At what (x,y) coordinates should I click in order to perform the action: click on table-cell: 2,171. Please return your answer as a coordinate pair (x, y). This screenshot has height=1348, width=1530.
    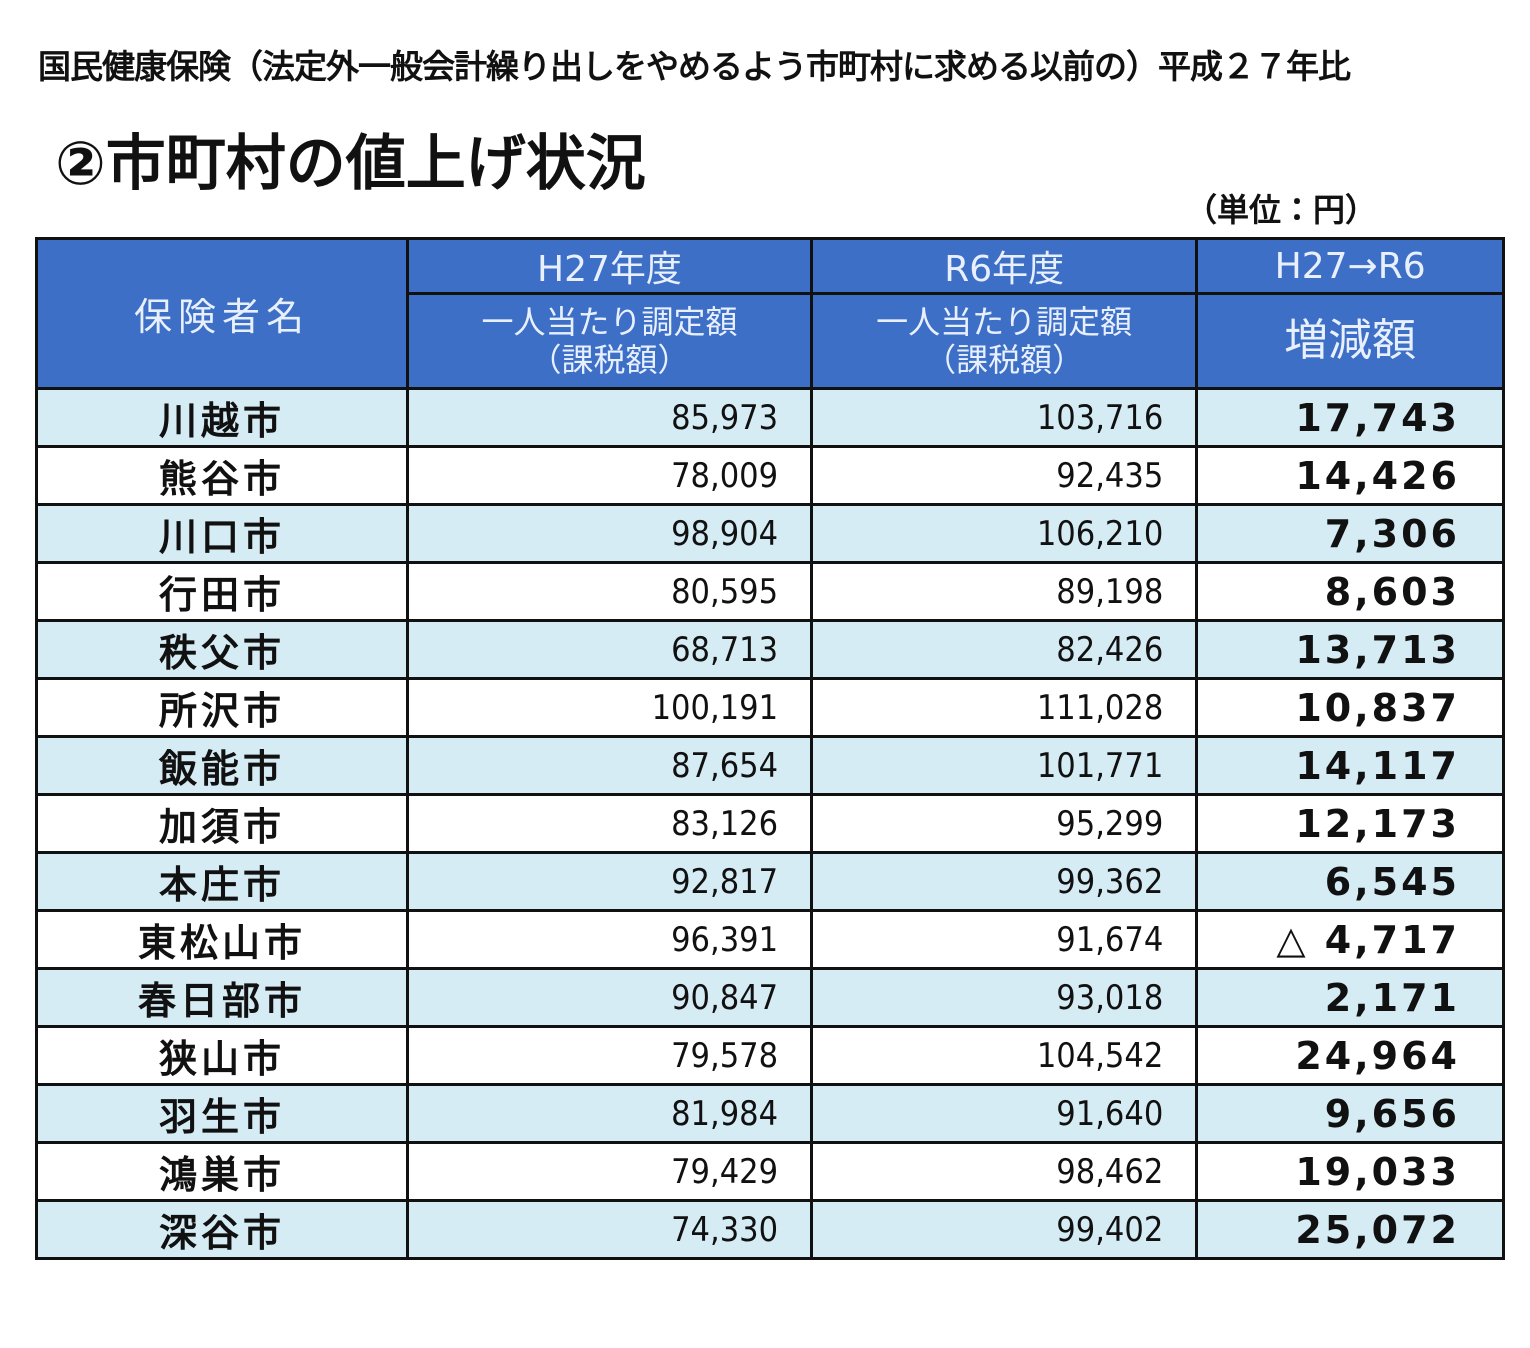
    Looking at the image, I should click on (1350, 997).